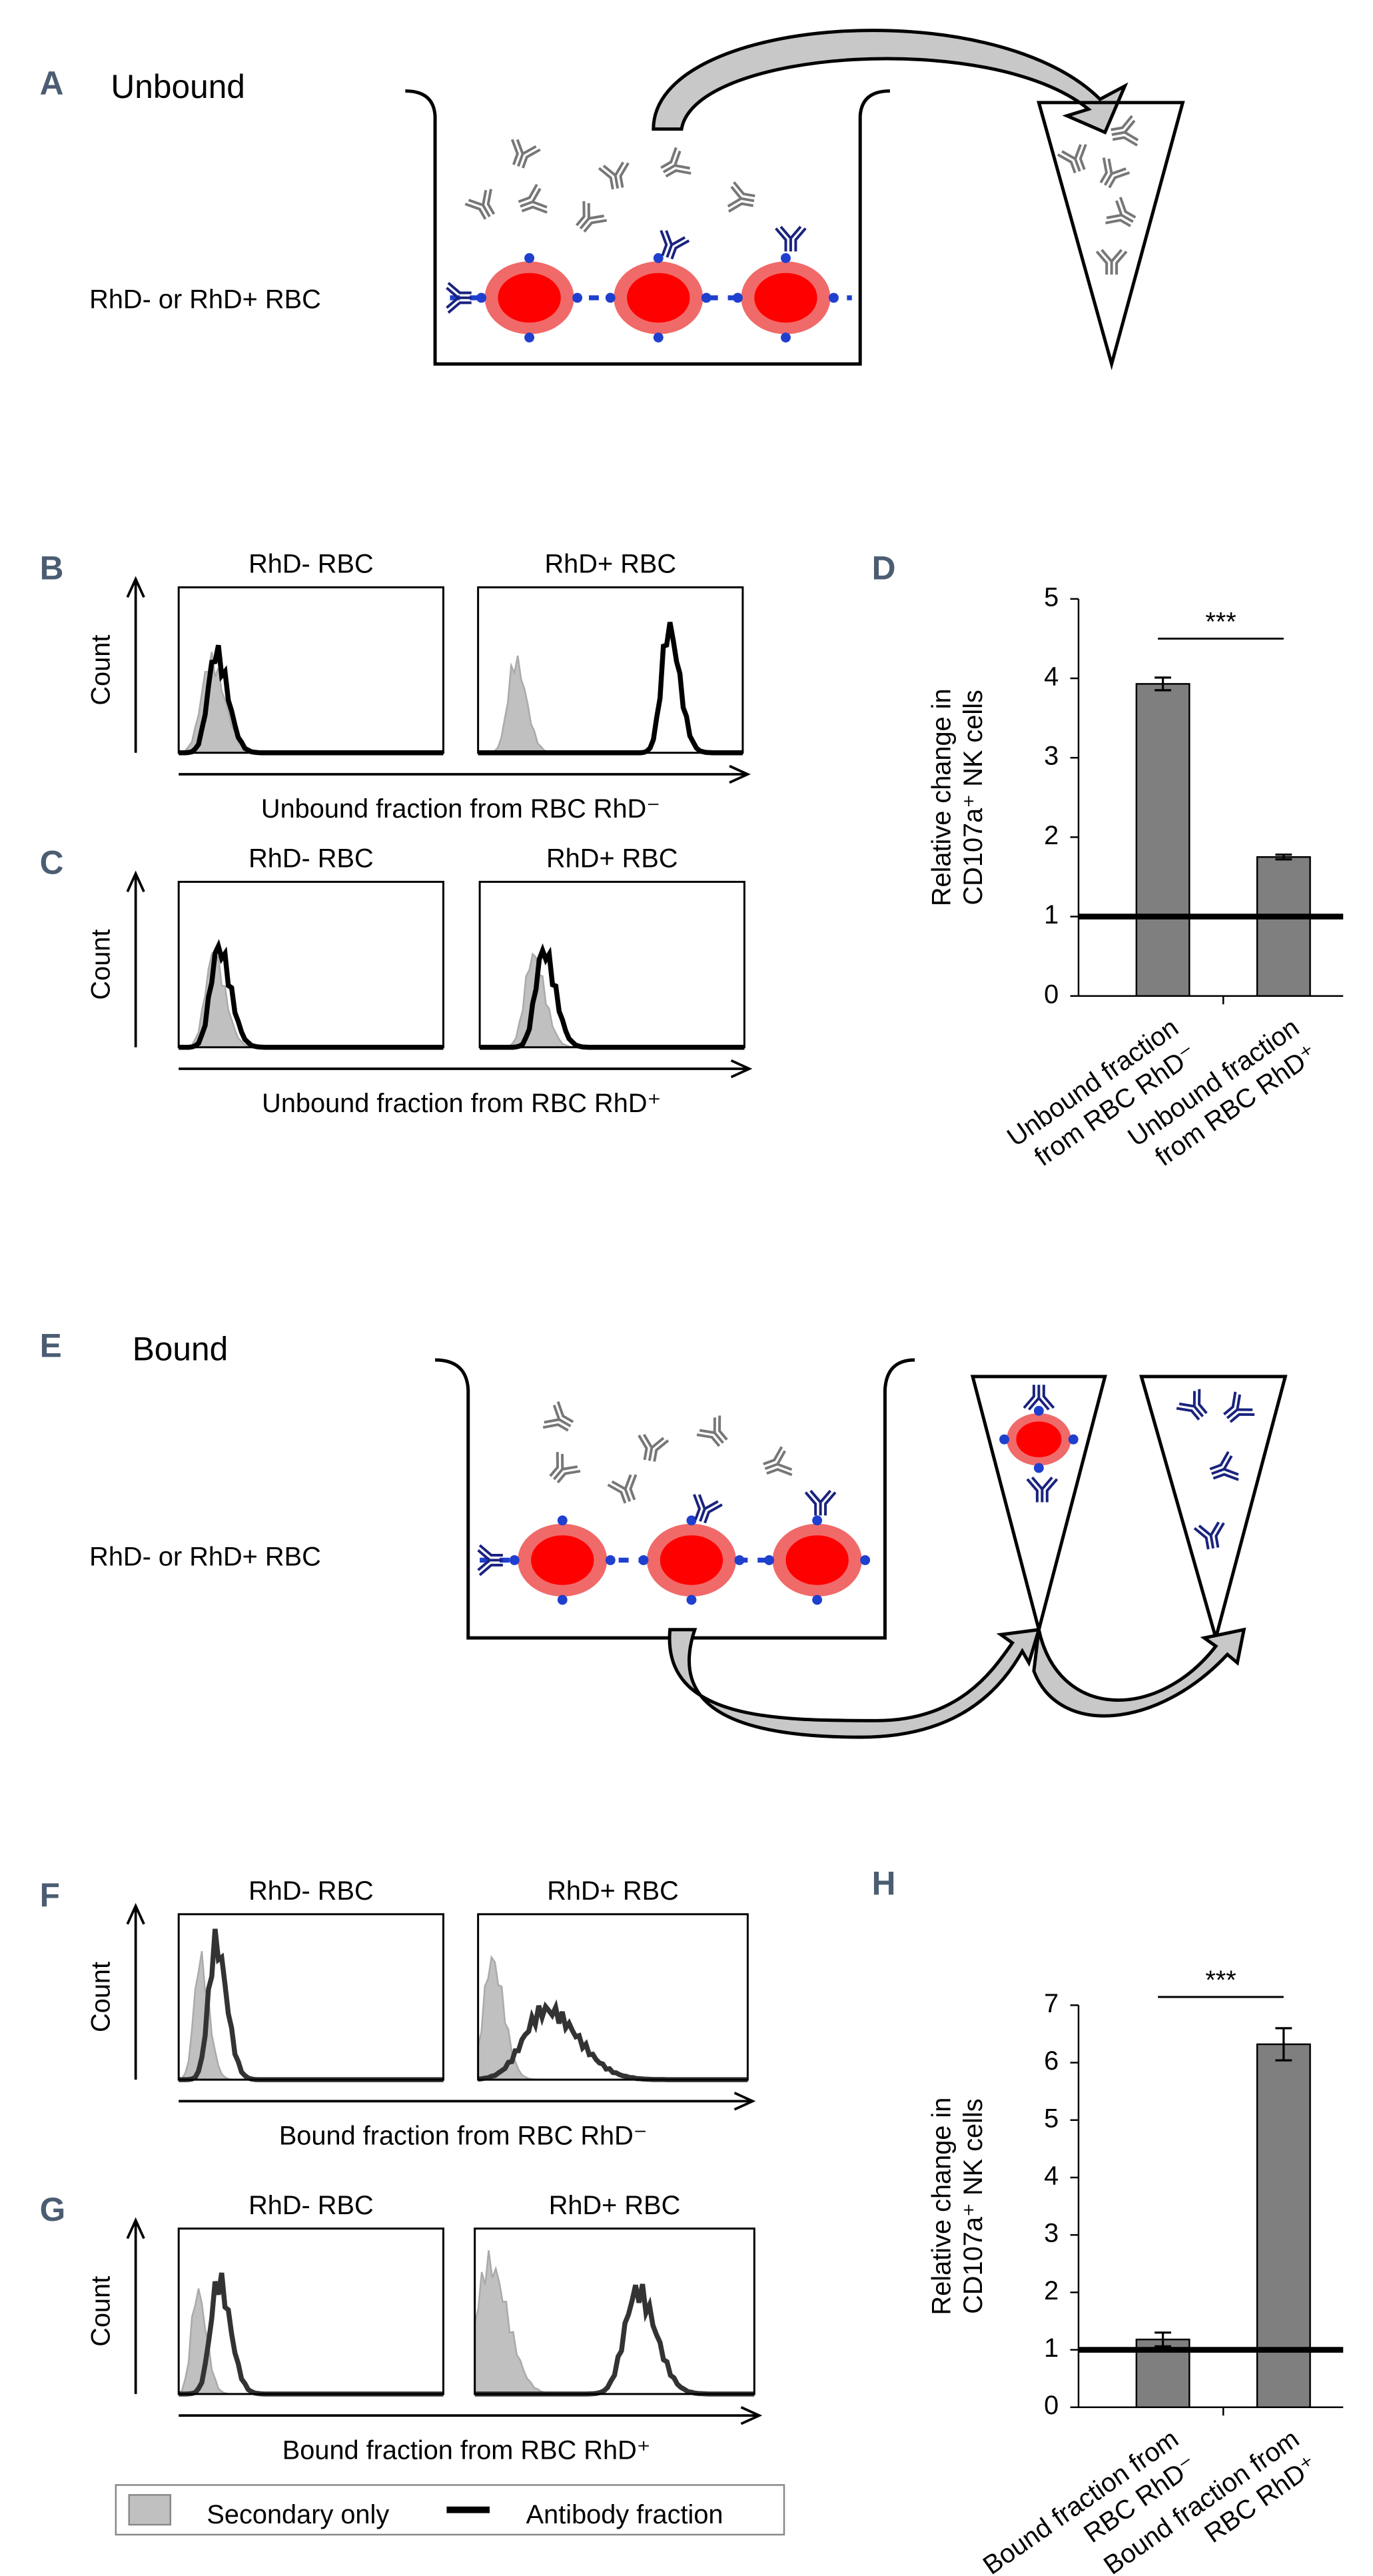 The height and width of the screenshot is (2576, 1373). I want to click on panel-letter: C, so click(52, 863).